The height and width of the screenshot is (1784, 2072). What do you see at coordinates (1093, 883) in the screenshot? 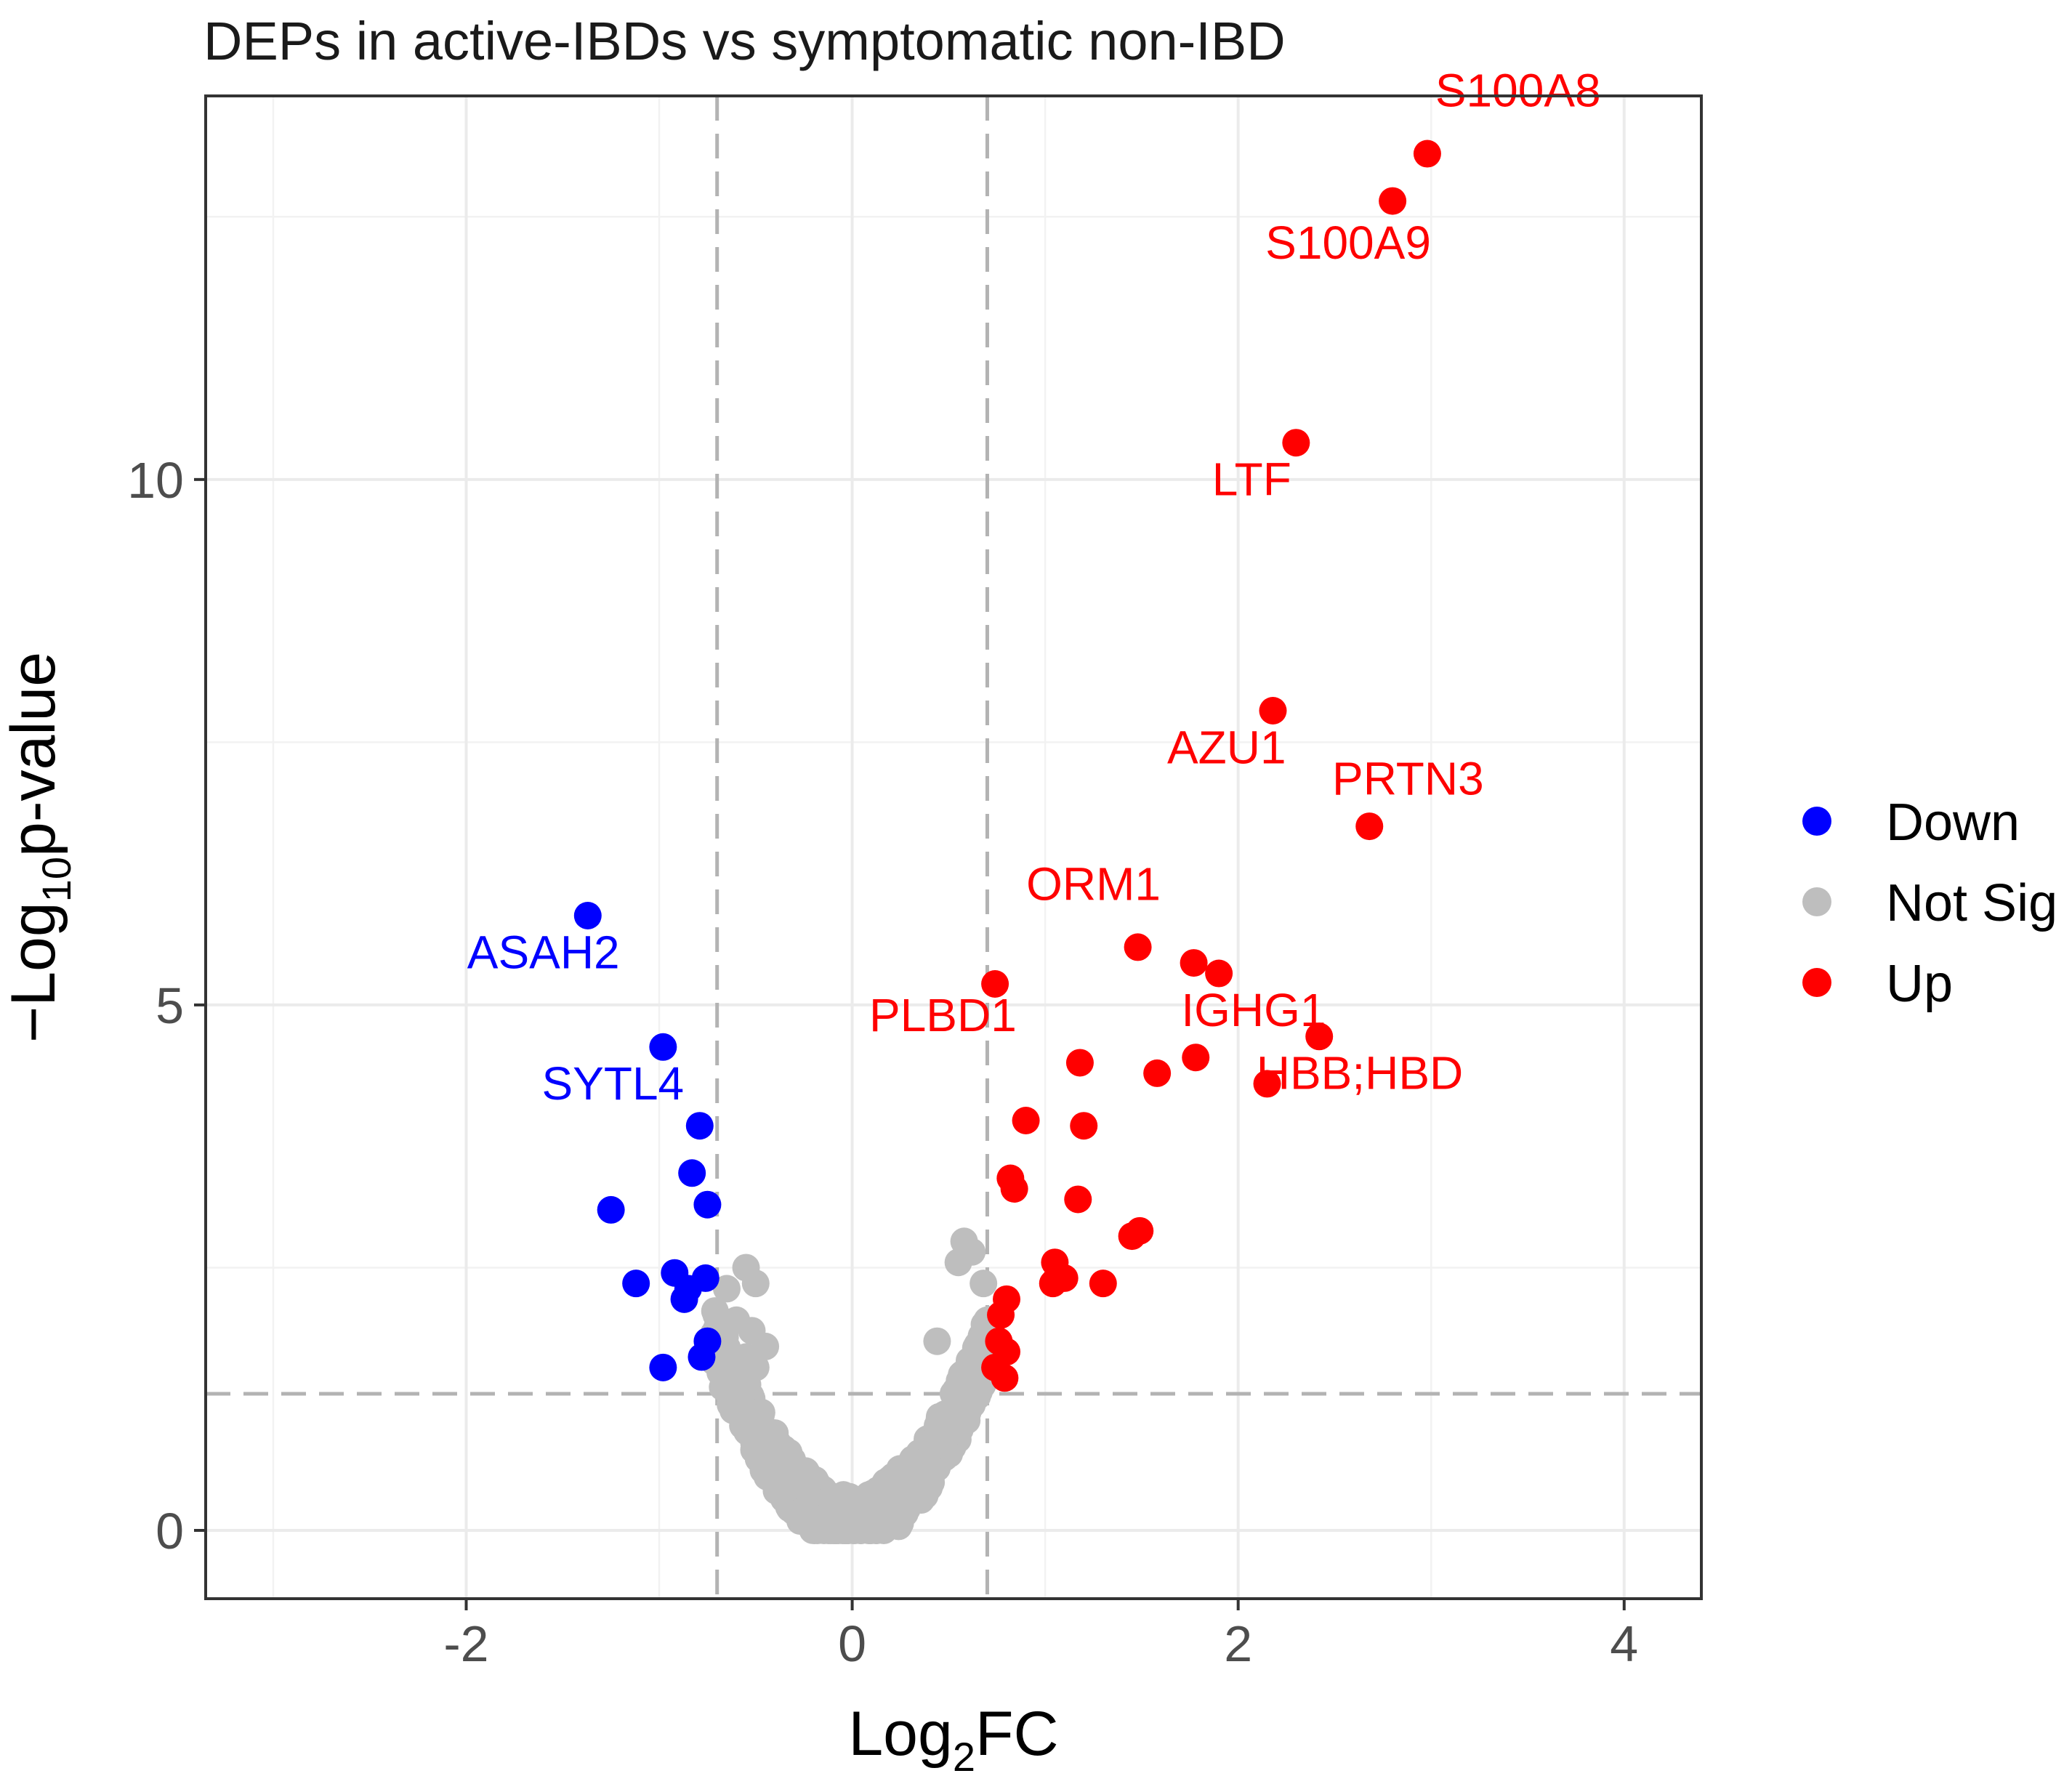
I see `gene-label: ORM1` at bounding box center [1093, 883].